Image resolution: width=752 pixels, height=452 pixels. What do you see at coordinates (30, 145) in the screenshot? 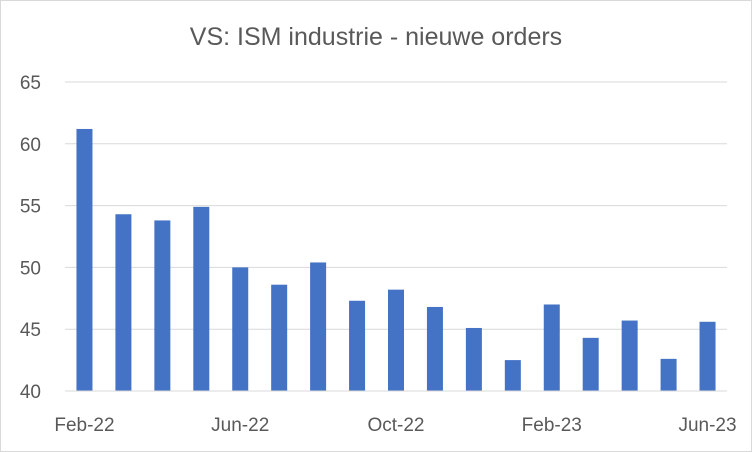
I see `y-tick-label: 60` at bounding box center [30, 145].